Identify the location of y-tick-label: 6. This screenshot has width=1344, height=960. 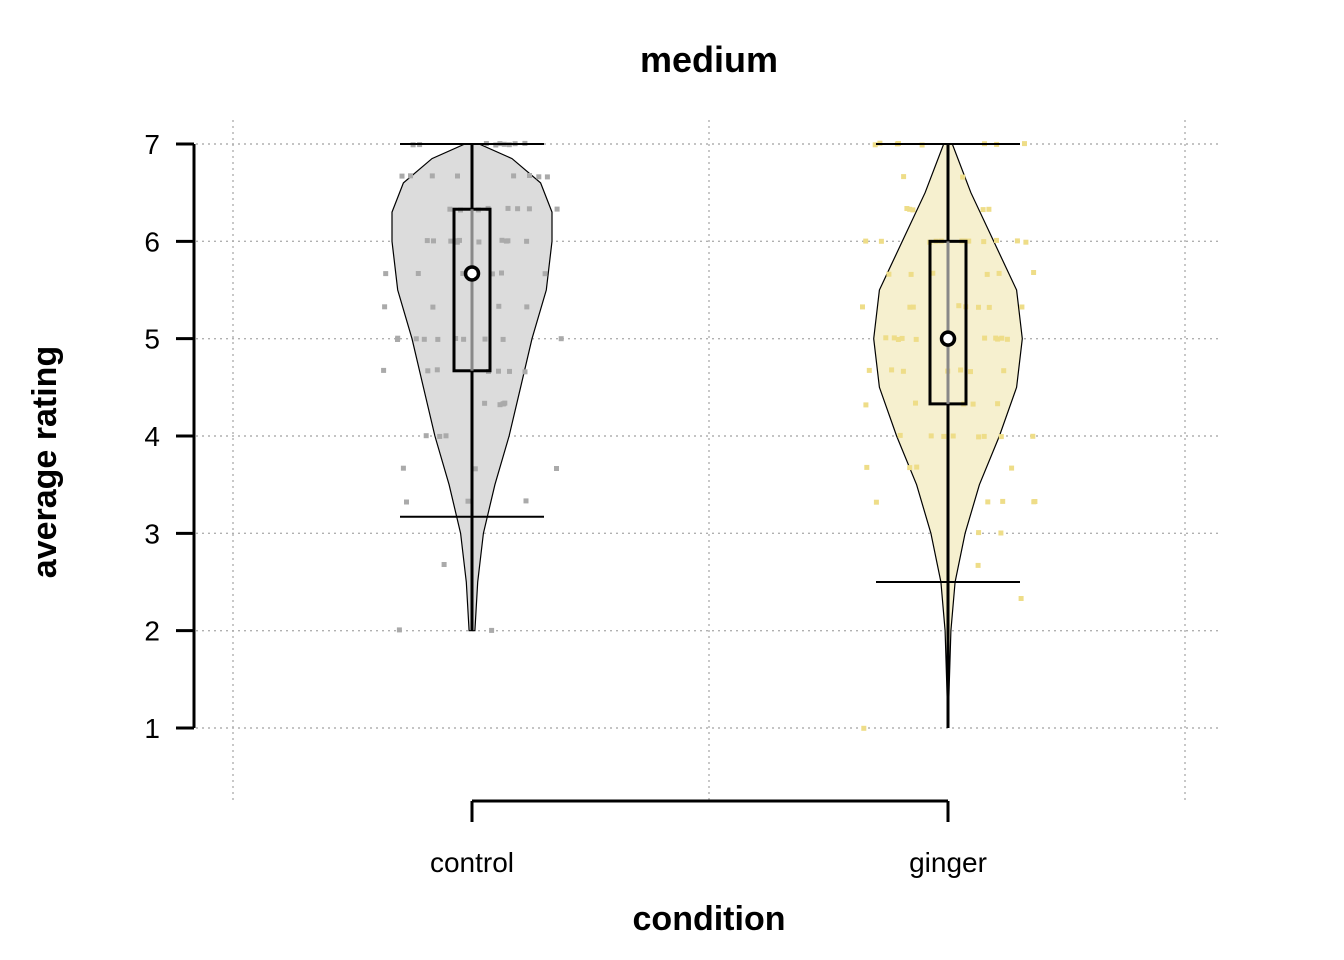
(152, 241).